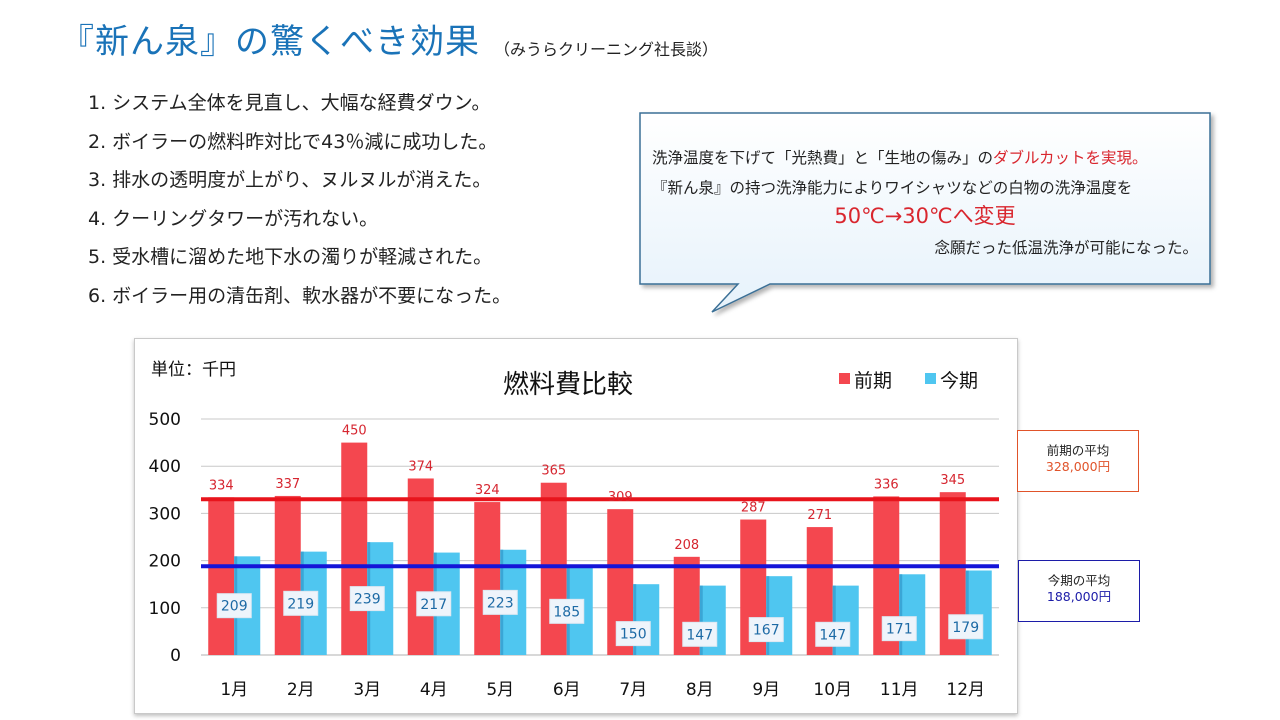  I want to click on data-label-current: 223, so click(500, 603).